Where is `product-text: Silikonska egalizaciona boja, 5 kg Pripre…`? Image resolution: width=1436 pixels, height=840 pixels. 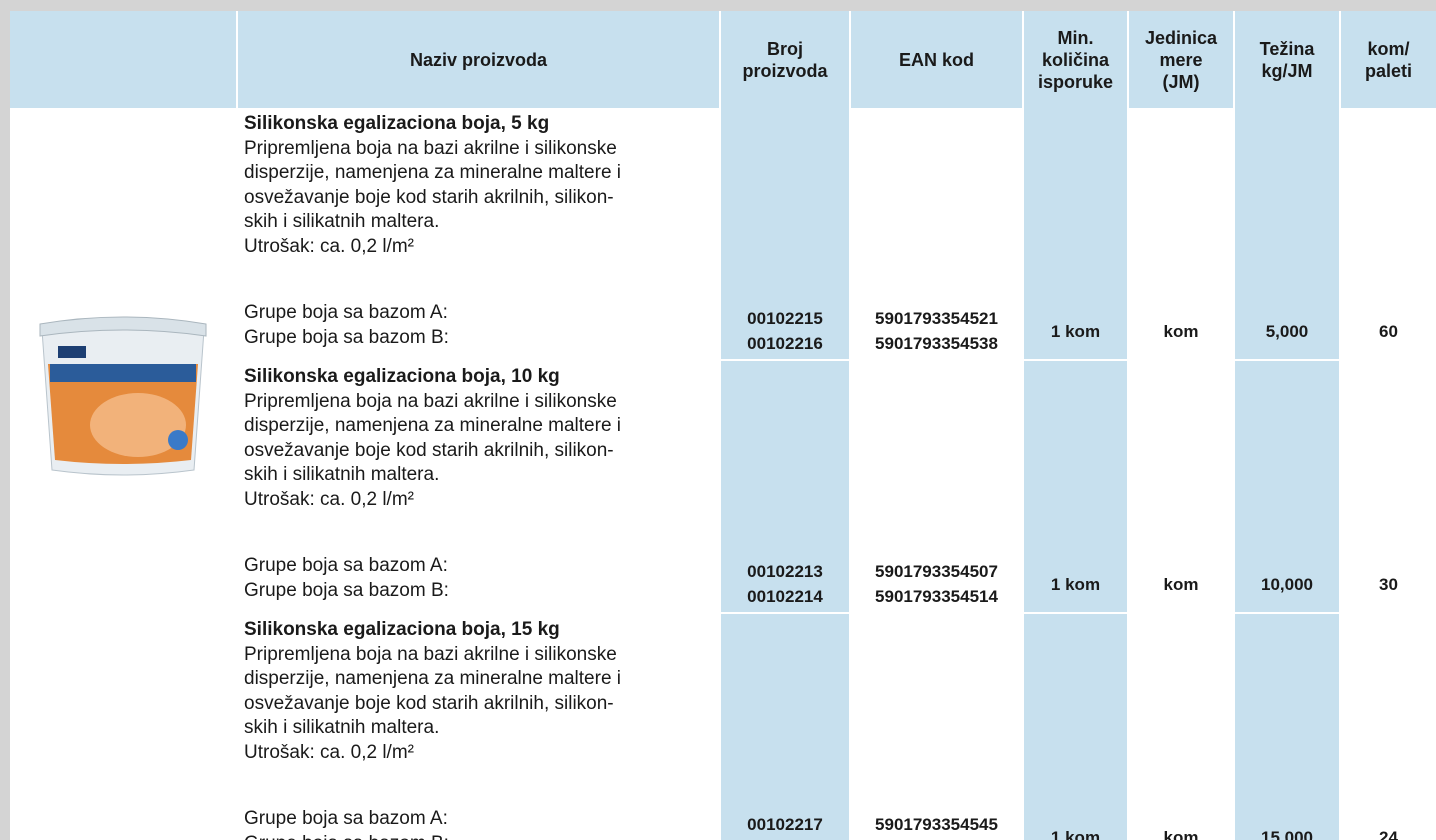 product-text: Silikonska egalizaciona boja, 5 kg Pripre… is located at coordinates (478, 231).